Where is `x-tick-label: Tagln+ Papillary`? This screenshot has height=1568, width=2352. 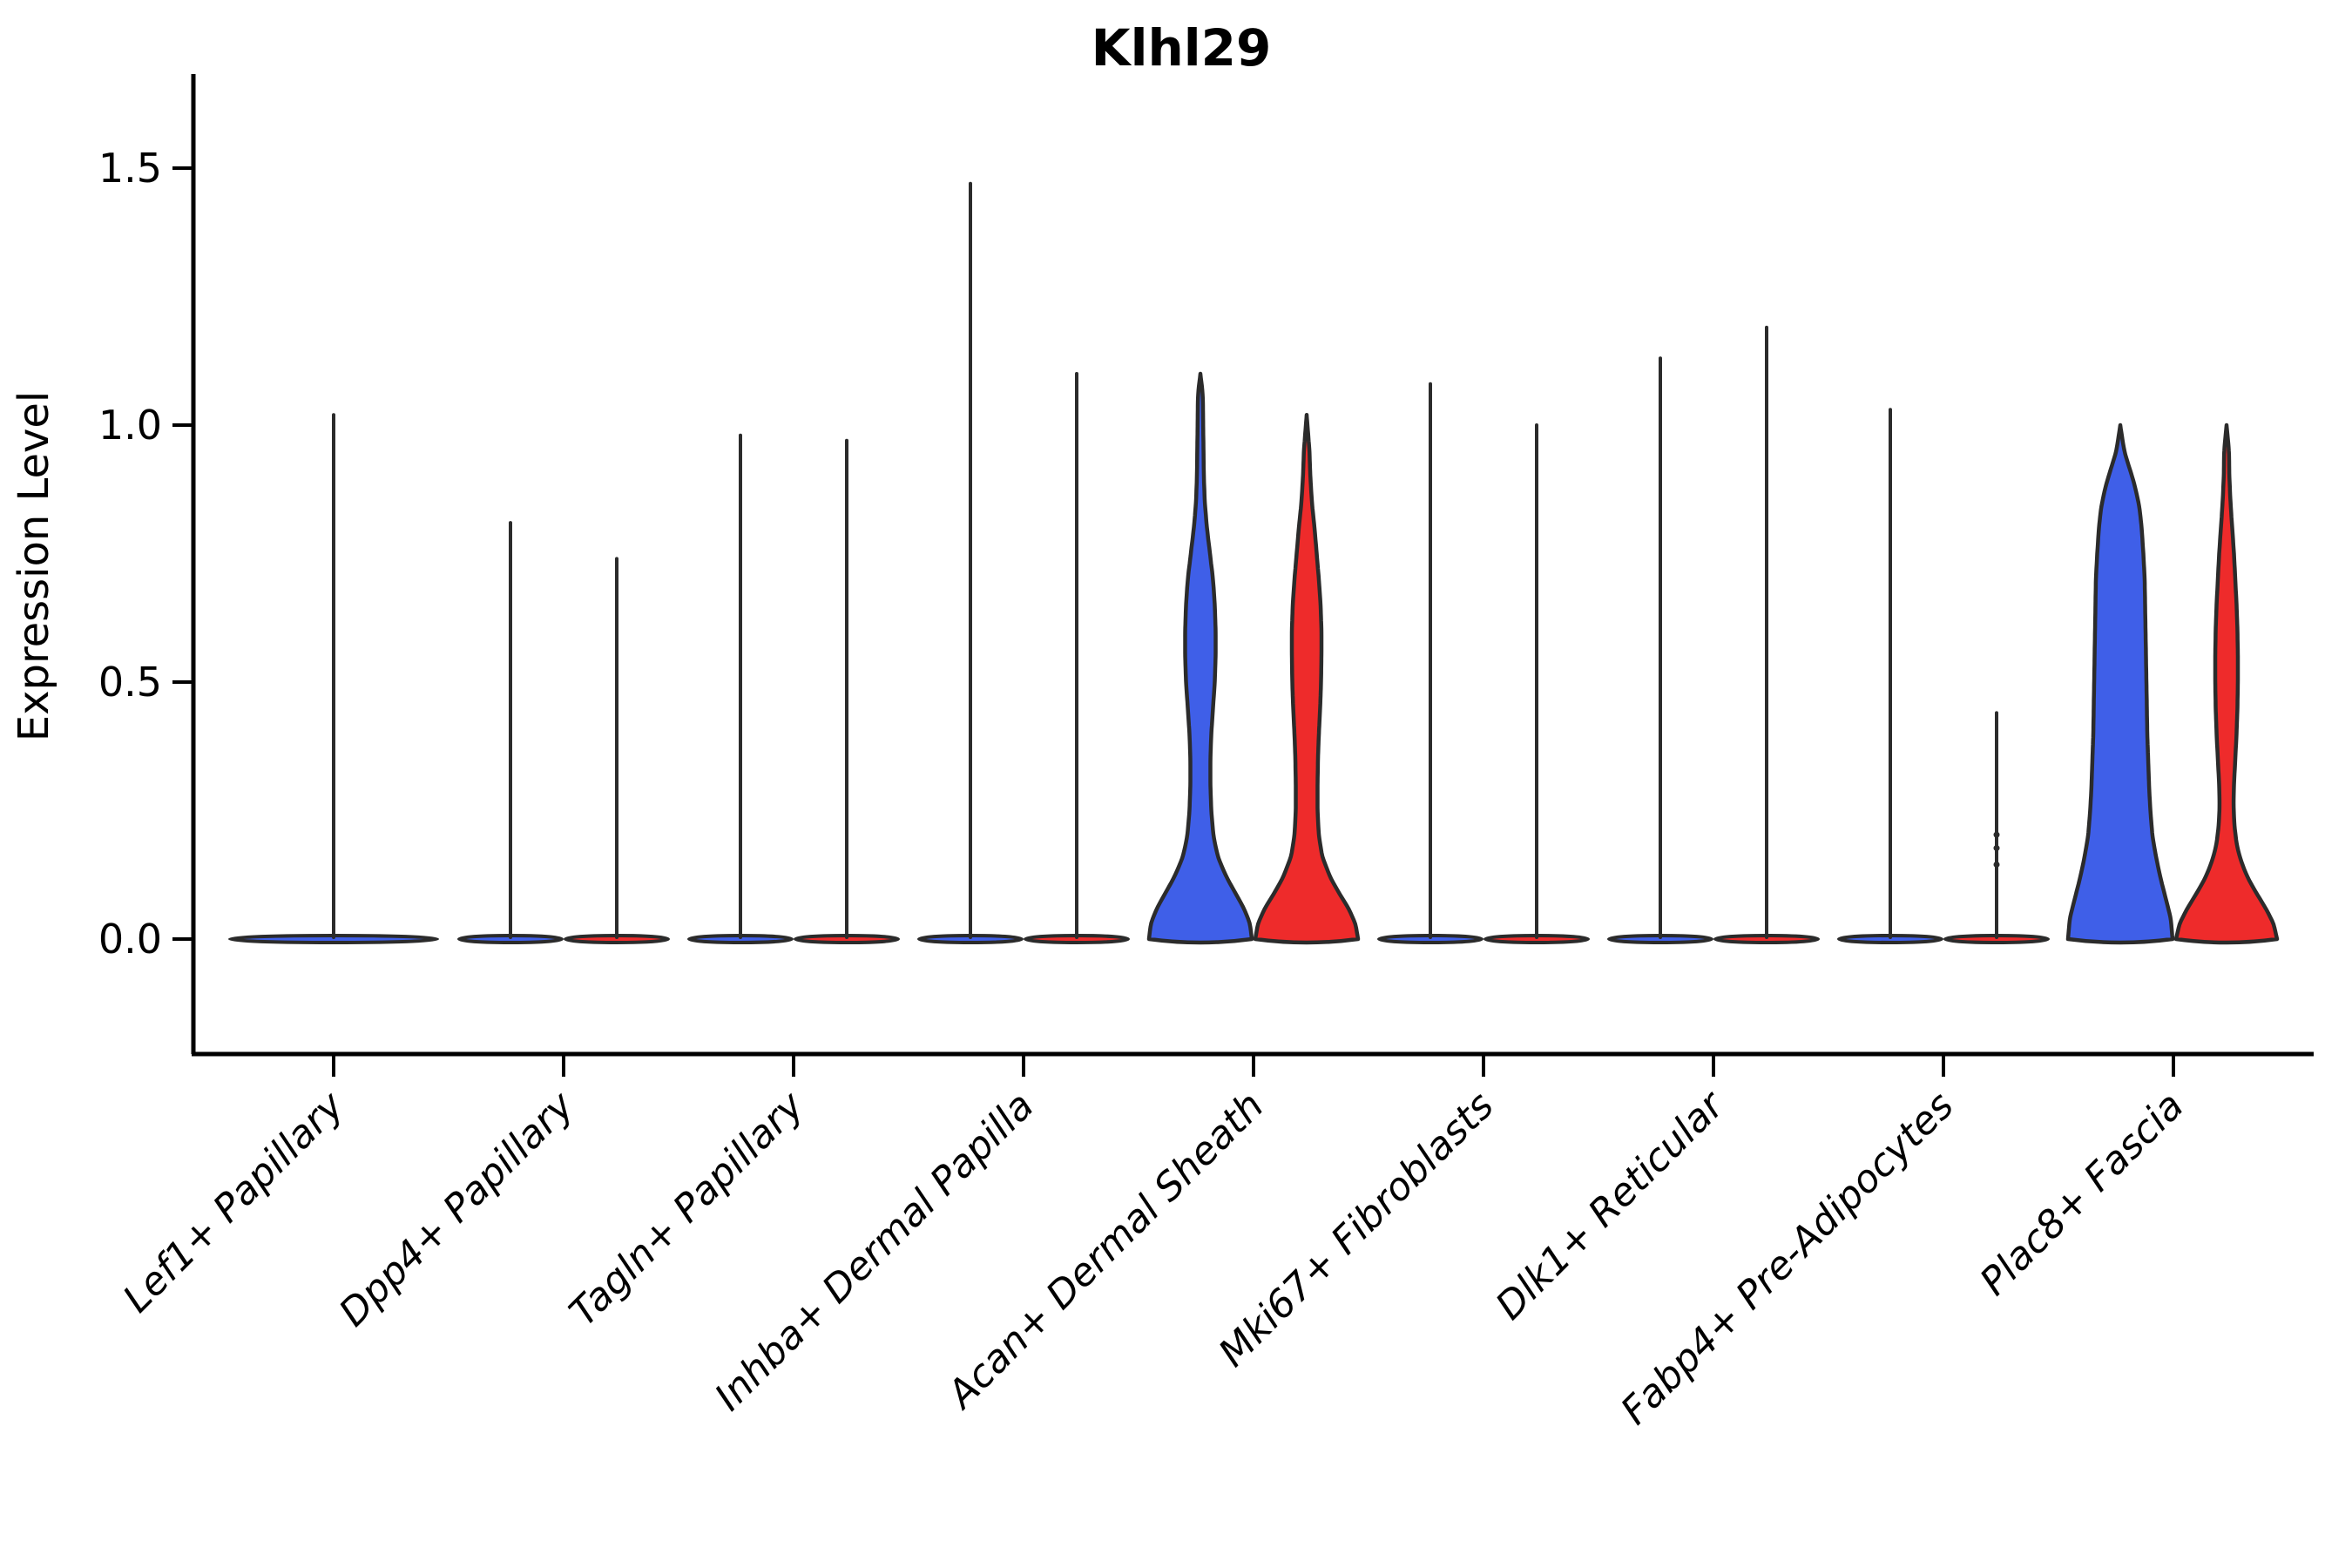 x-tick-label: Tagln+ Papillary is located at coordinates (687, 1209).